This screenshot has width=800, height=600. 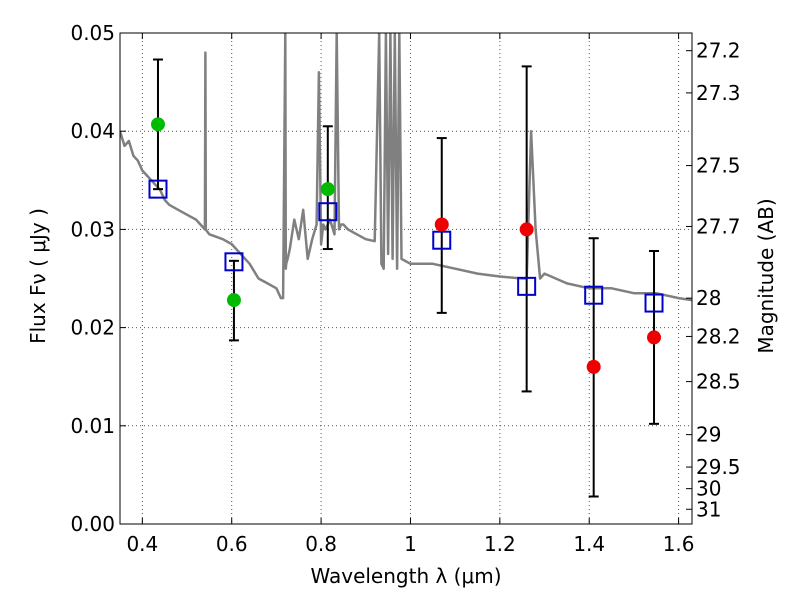 What do you see at coordinates (766, 275) in the screenshot?
I see `y2-axis-label: Magnitude (AB)` at bounding box center [766, 275].